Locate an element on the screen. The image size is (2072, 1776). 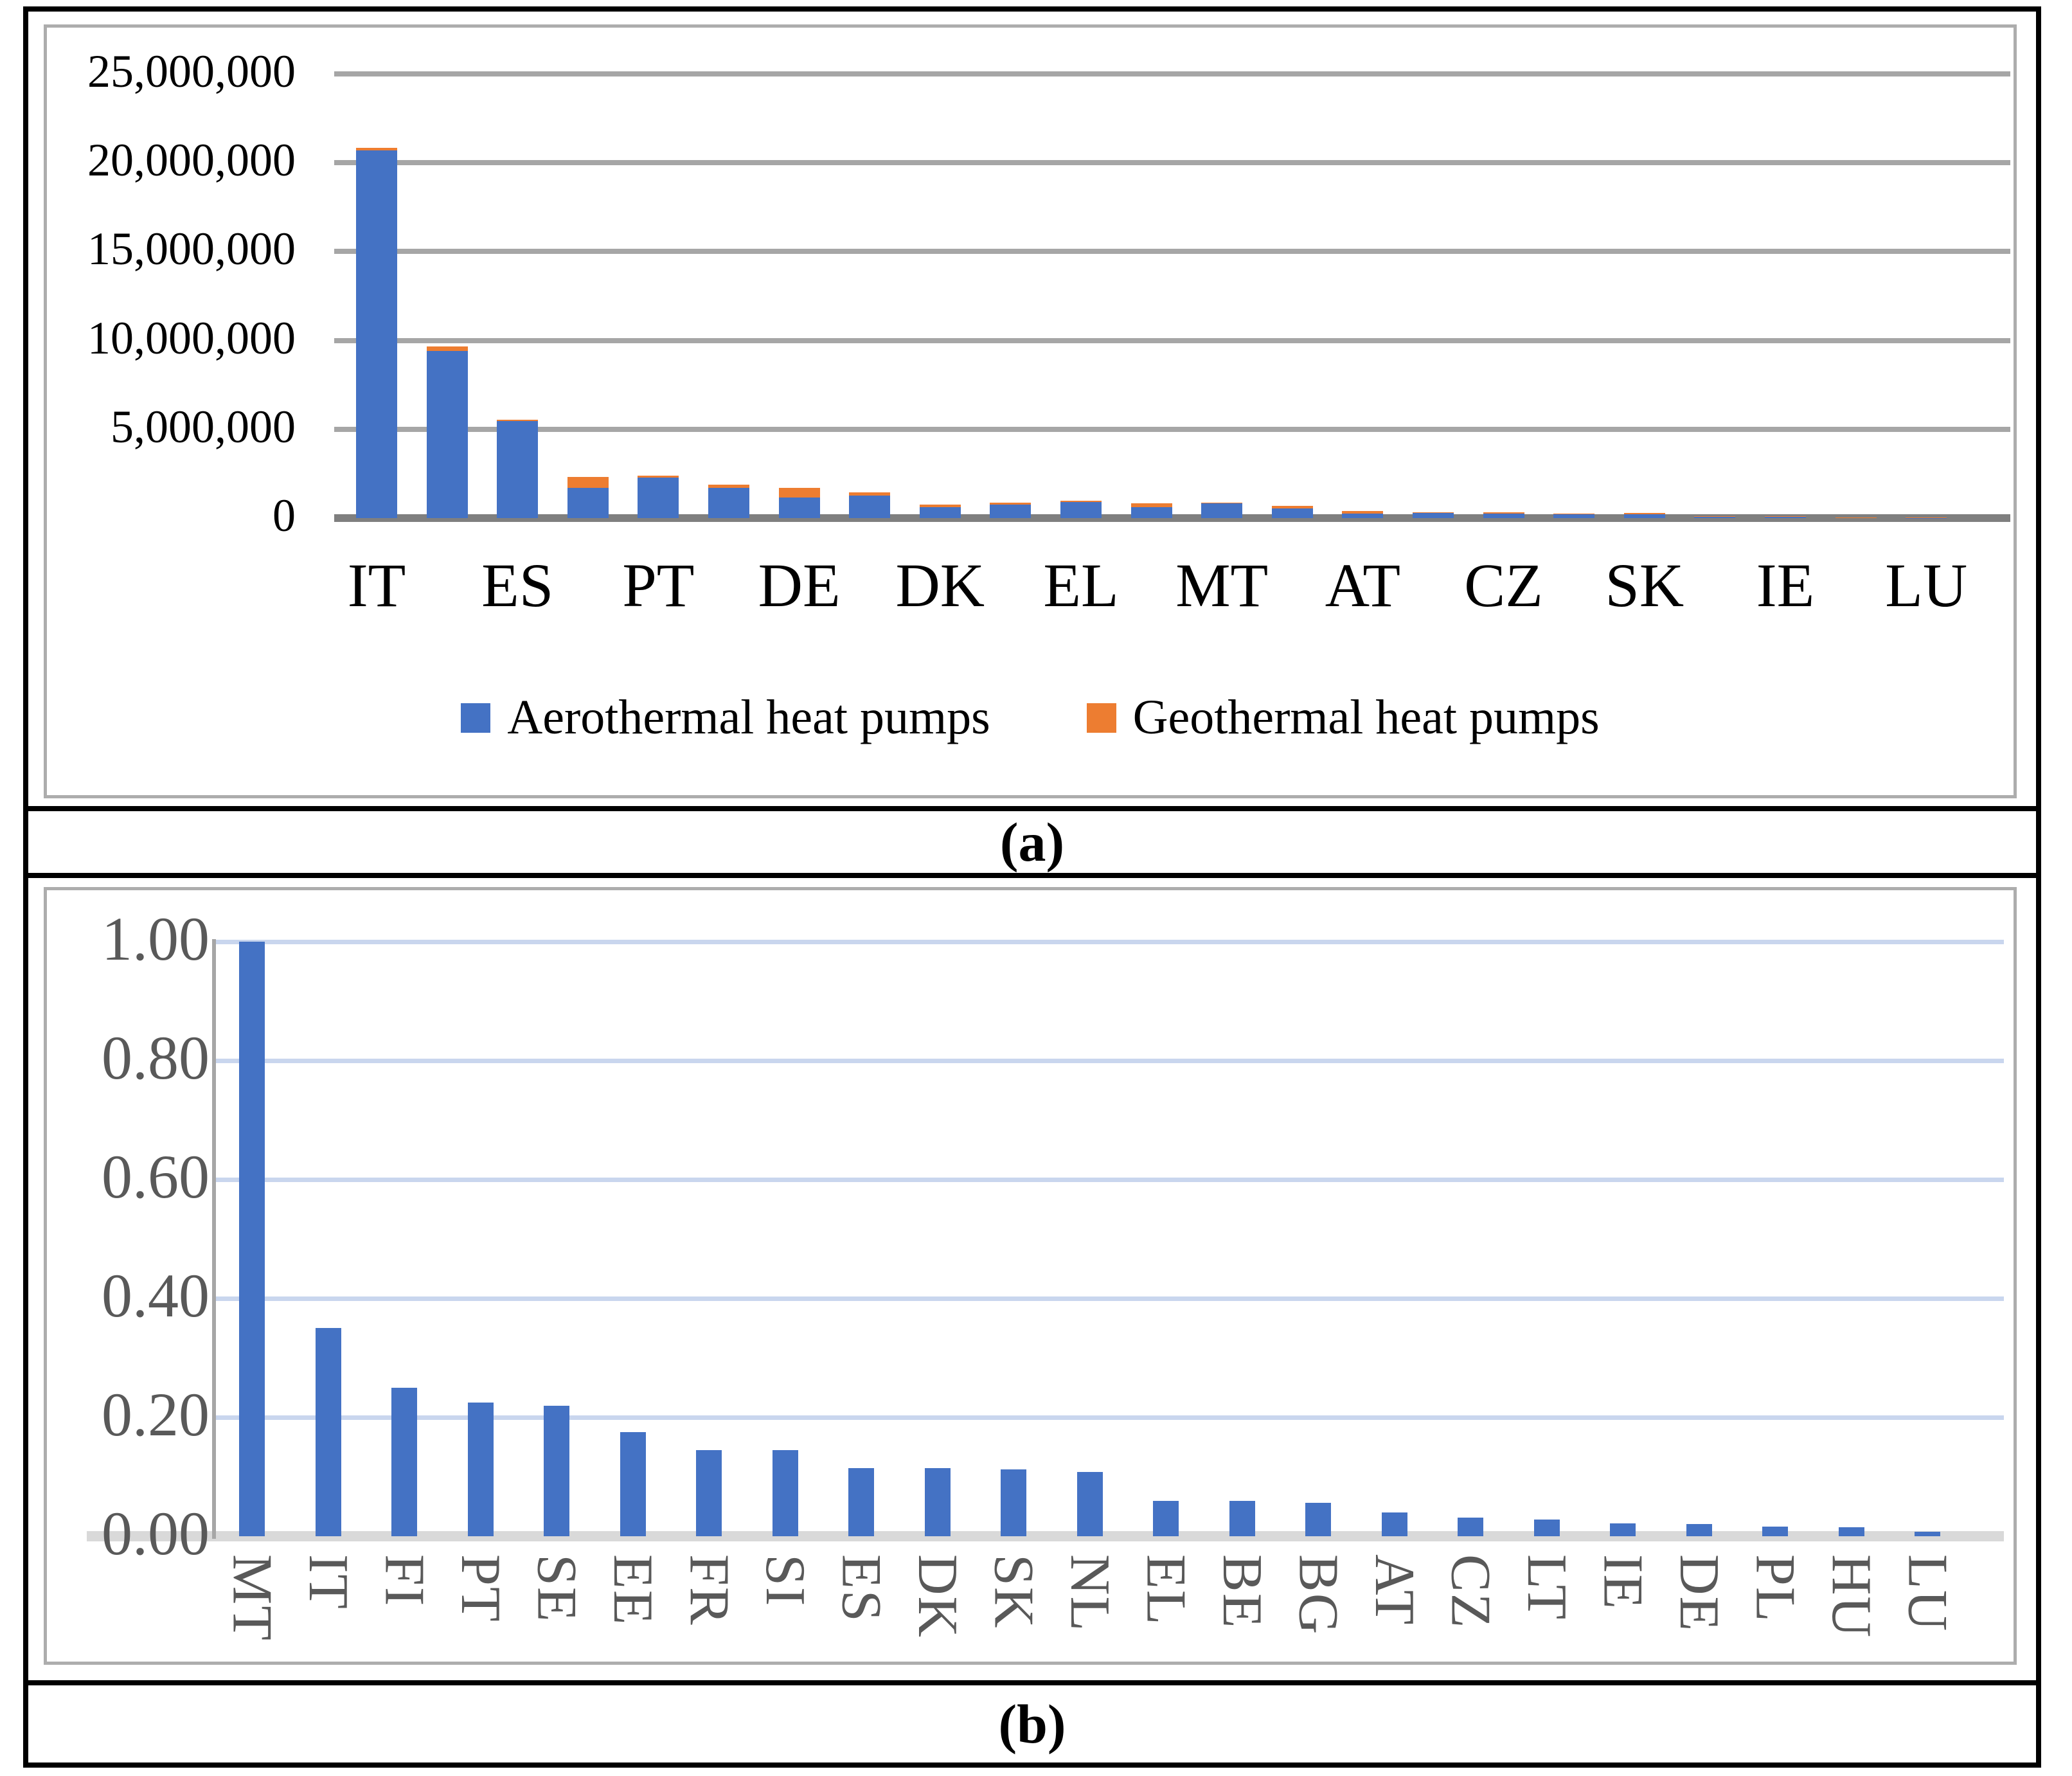
x-category-label-text: DK is located at coordinates (937, 1596).